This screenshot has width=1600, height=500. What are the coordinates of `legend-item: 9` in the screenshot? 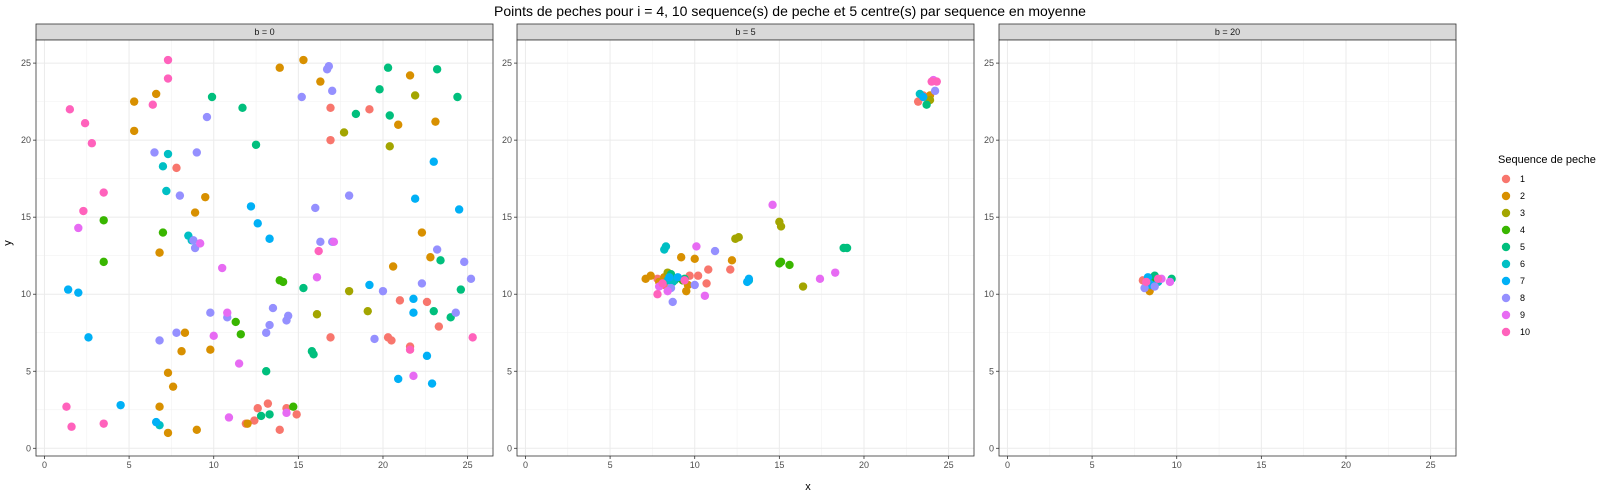 It's located at (1513, 315).